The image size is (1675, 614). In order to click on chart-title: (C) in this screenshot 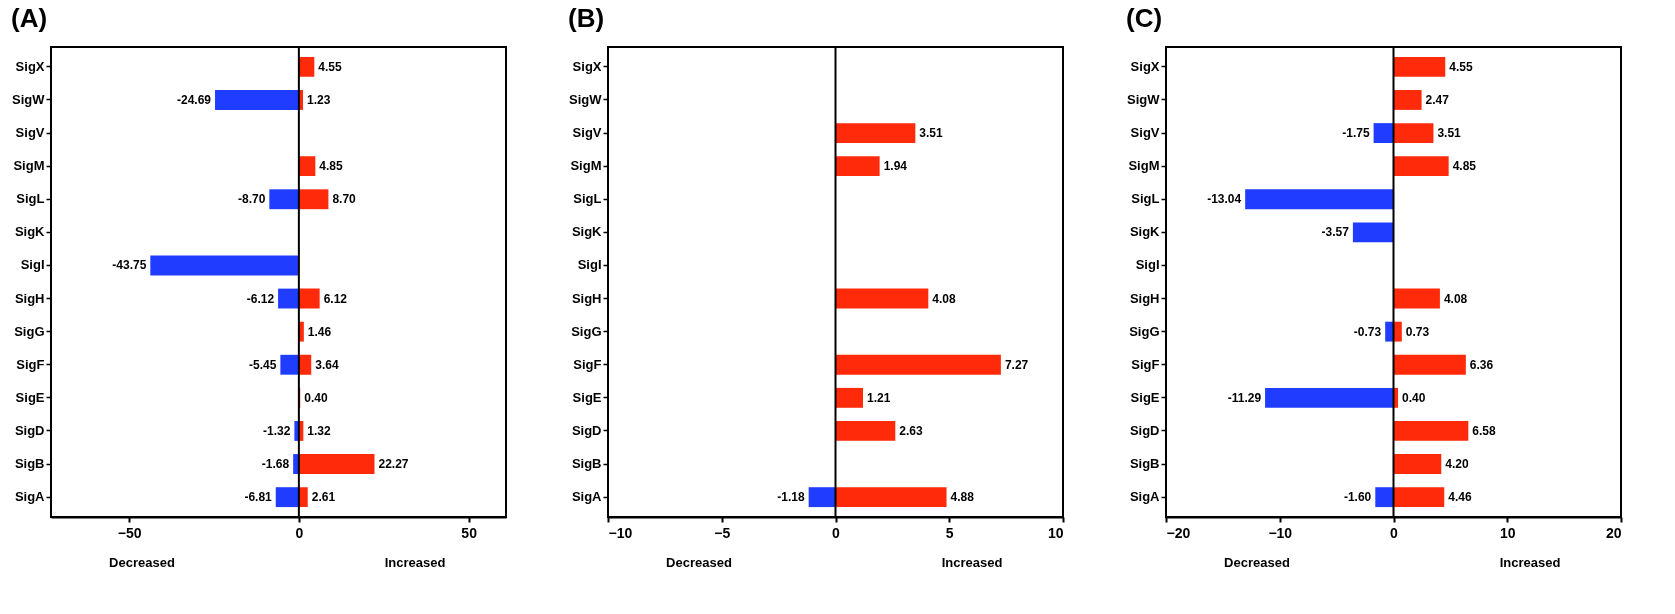, I will do `click(1144, 18)`.